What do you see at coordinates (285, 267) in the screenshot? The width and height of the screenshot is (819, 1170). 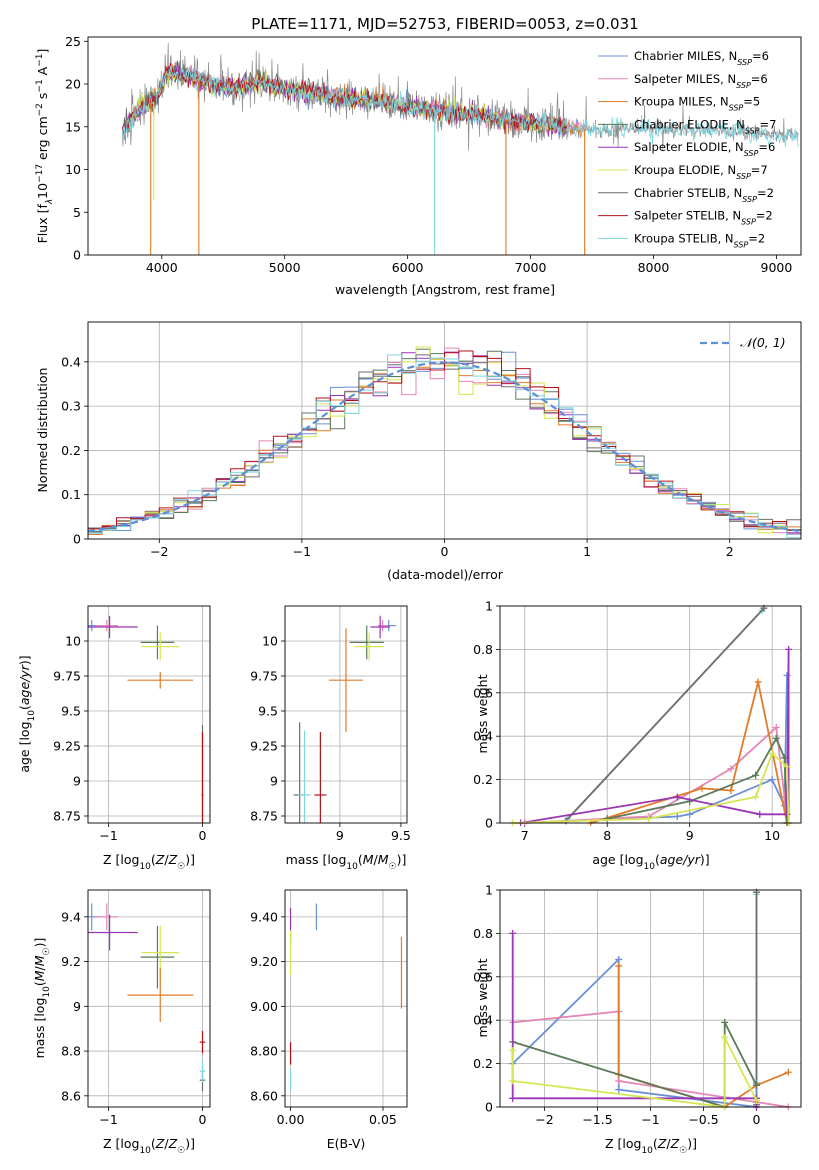 I see `x-tick-label: 5000` at bounding box center [285, 267].